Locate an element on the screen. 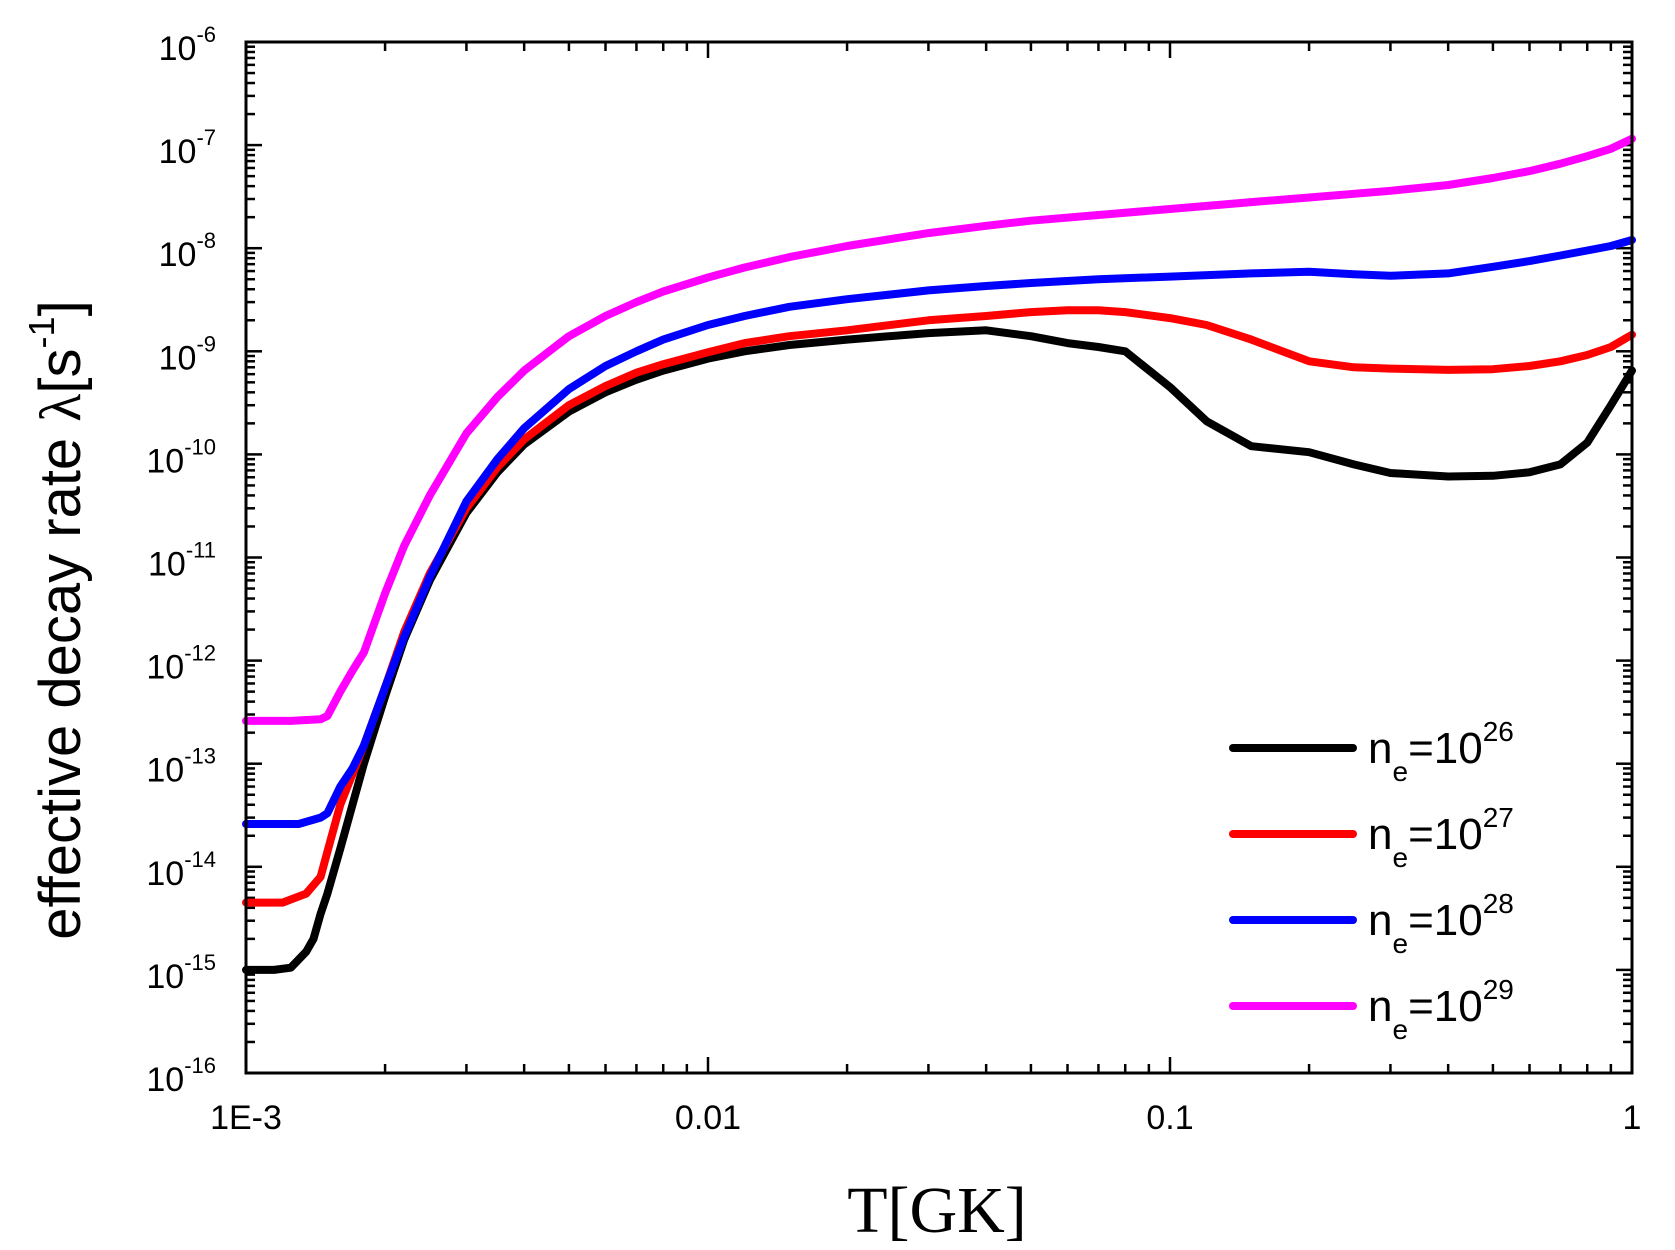 The height and width of the screenshot is (1250, 1675). y-axis-label: effective decay rate λ[s-1] is located at coordinates (57, 619).